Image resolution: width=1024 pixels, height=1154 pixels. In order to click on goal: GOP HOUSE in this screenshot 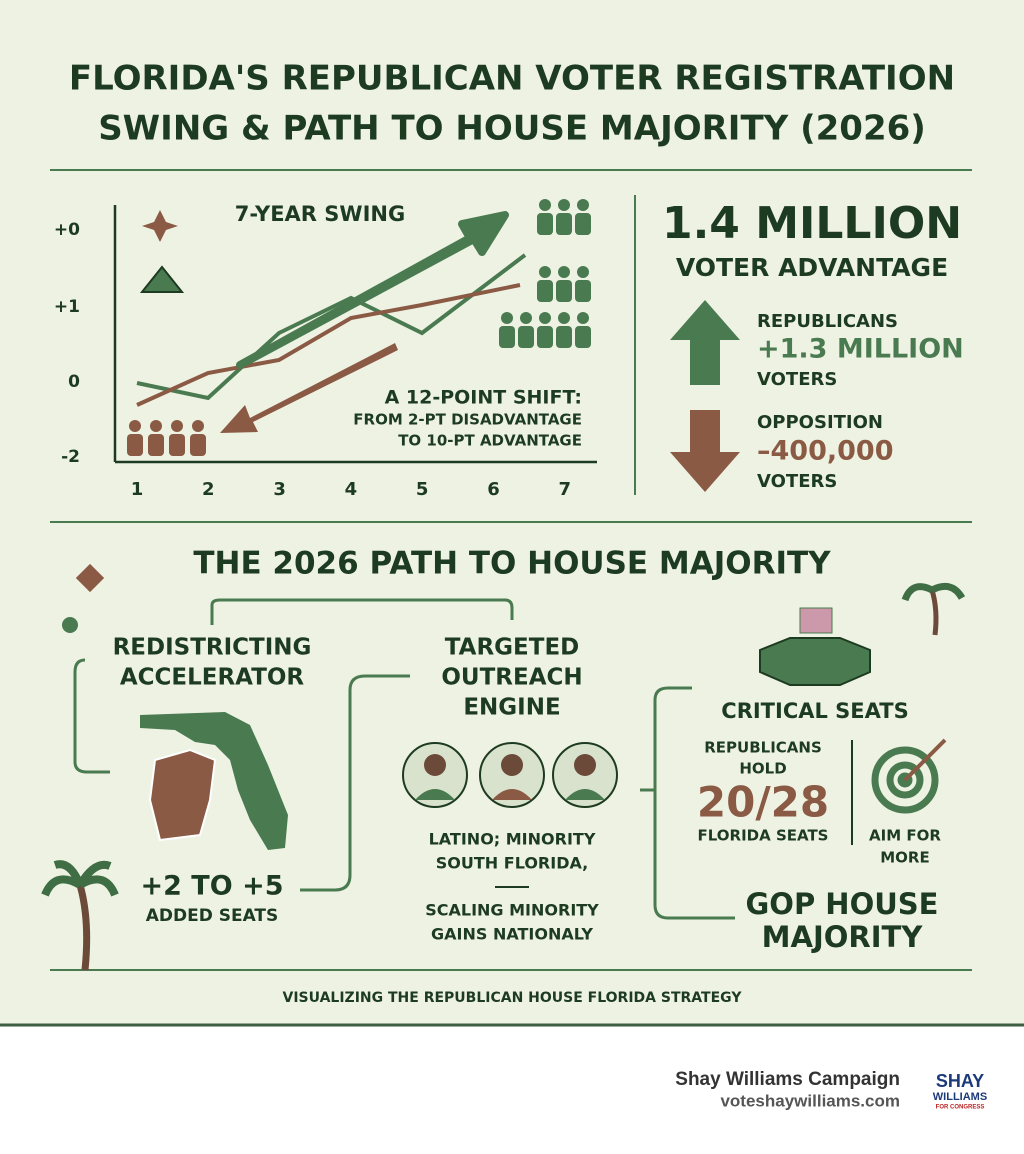, I will do `click(842, 904)`.